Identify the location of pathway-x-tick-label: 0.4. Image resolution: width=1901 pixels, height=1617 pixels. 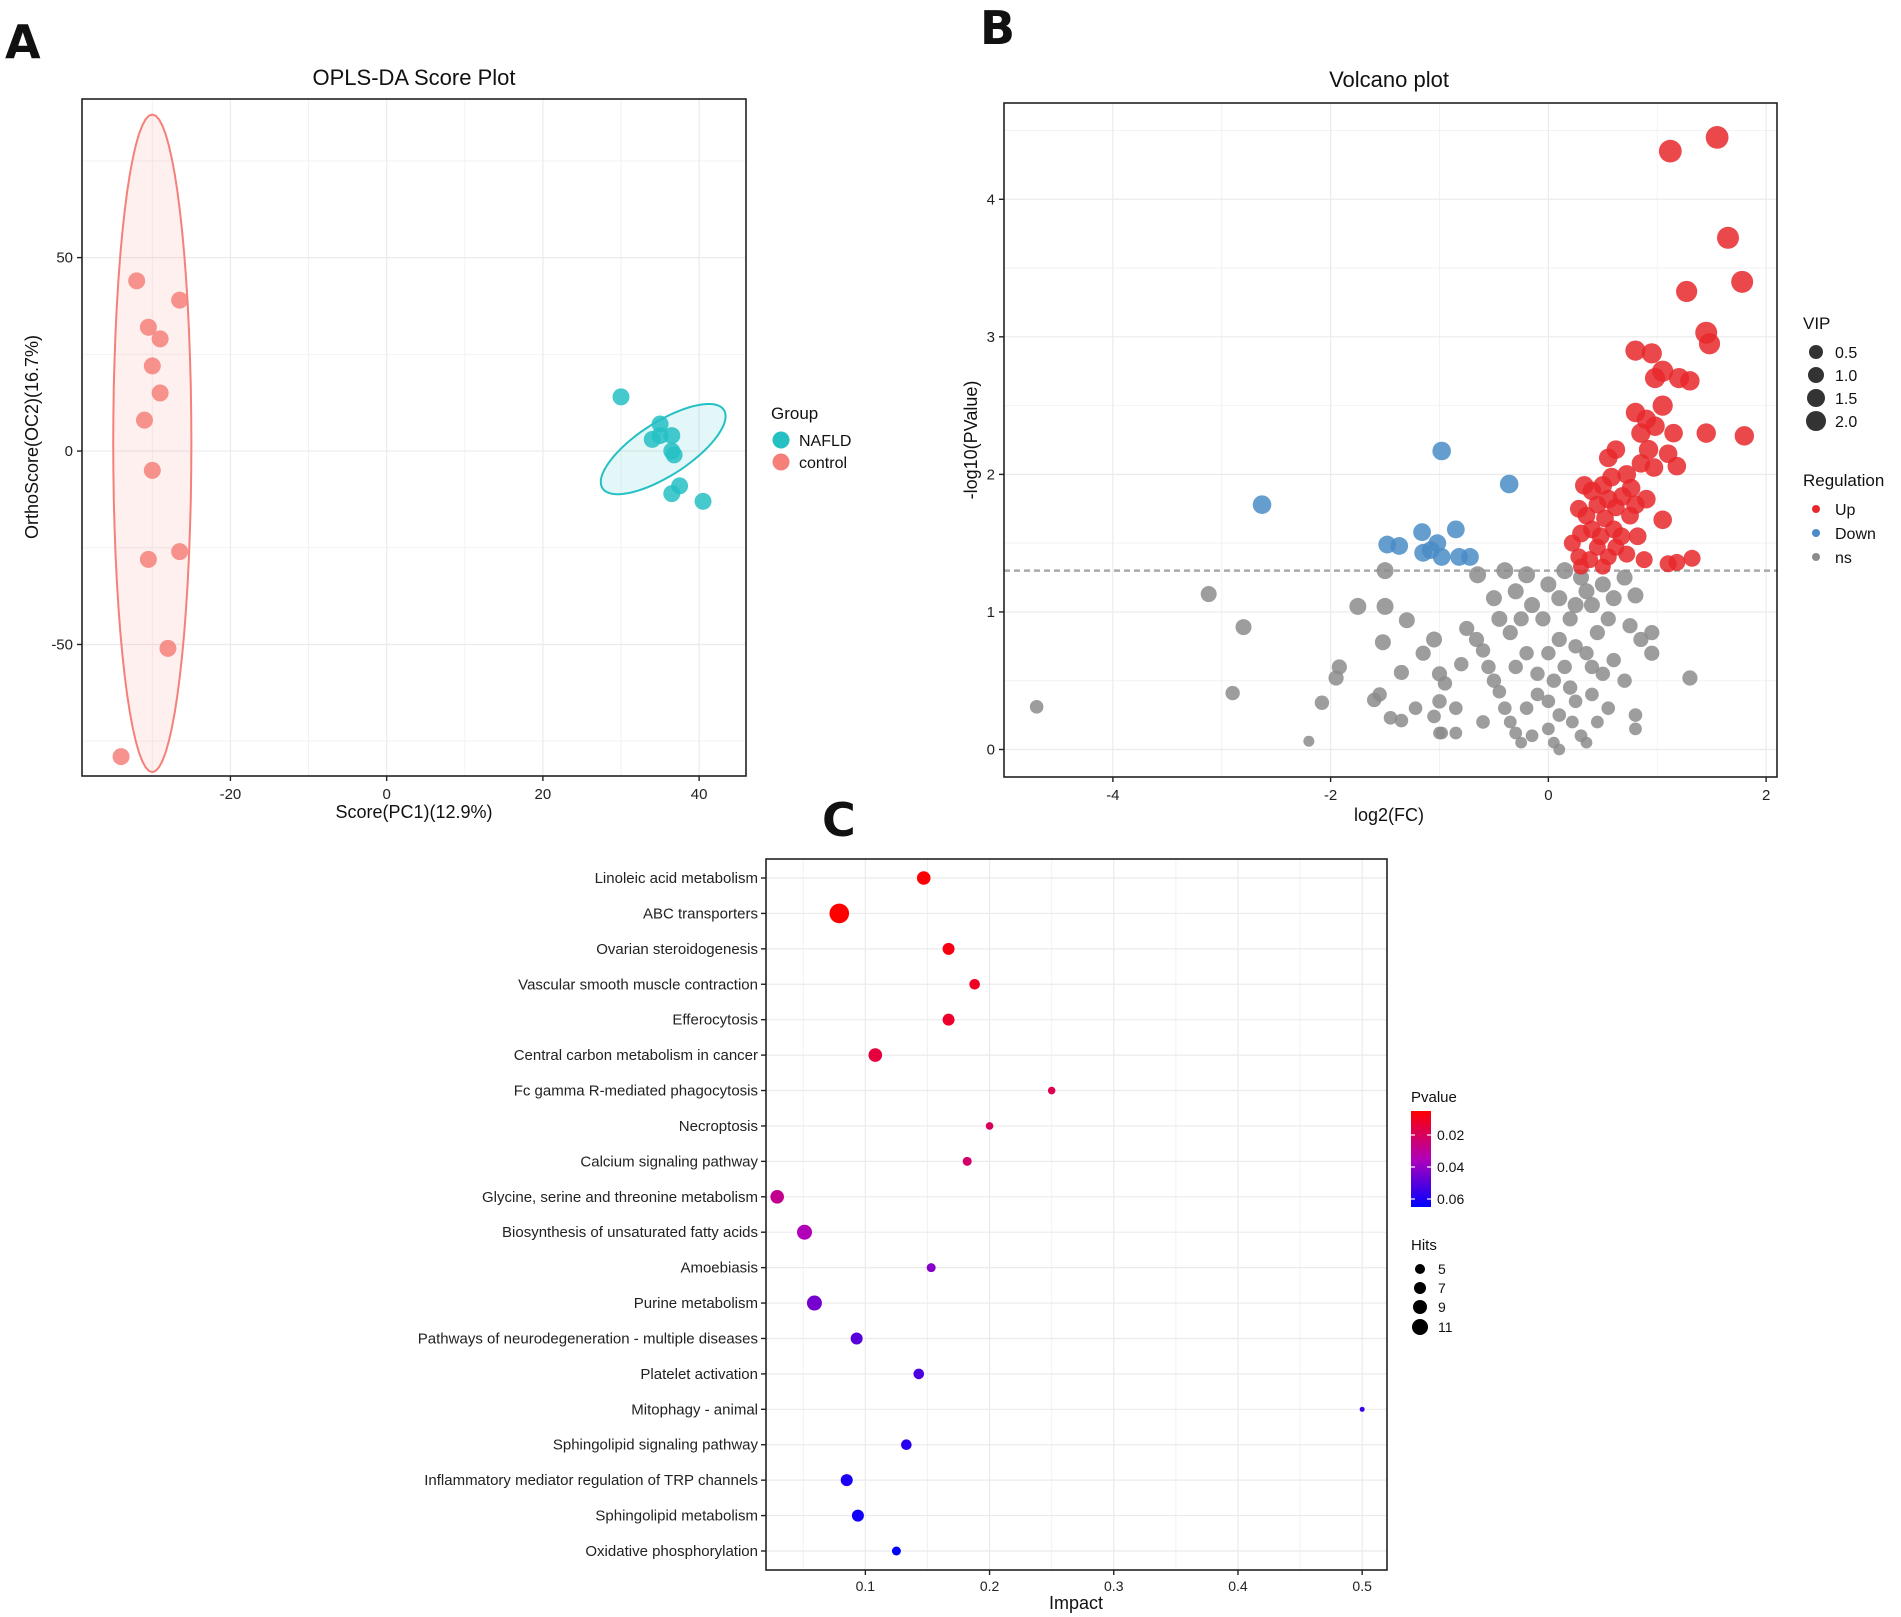
(1238, 1586).